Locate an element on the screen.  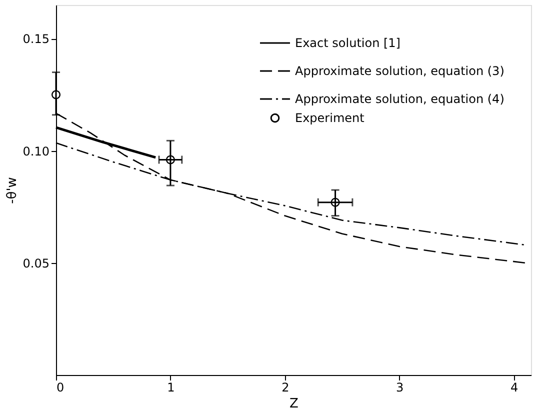
y-tick-label: 0.15 is located at coordinates (36, 39).